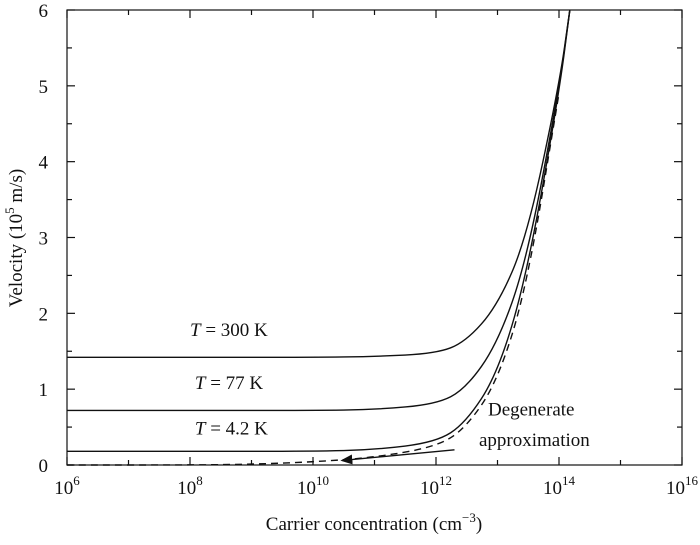 The width and height of the screenshot is (700, 545). What do you see at coordinates (44, 314) in the screenshot?
I see `y-tick-label: 2` at bounding box center [44, 314].